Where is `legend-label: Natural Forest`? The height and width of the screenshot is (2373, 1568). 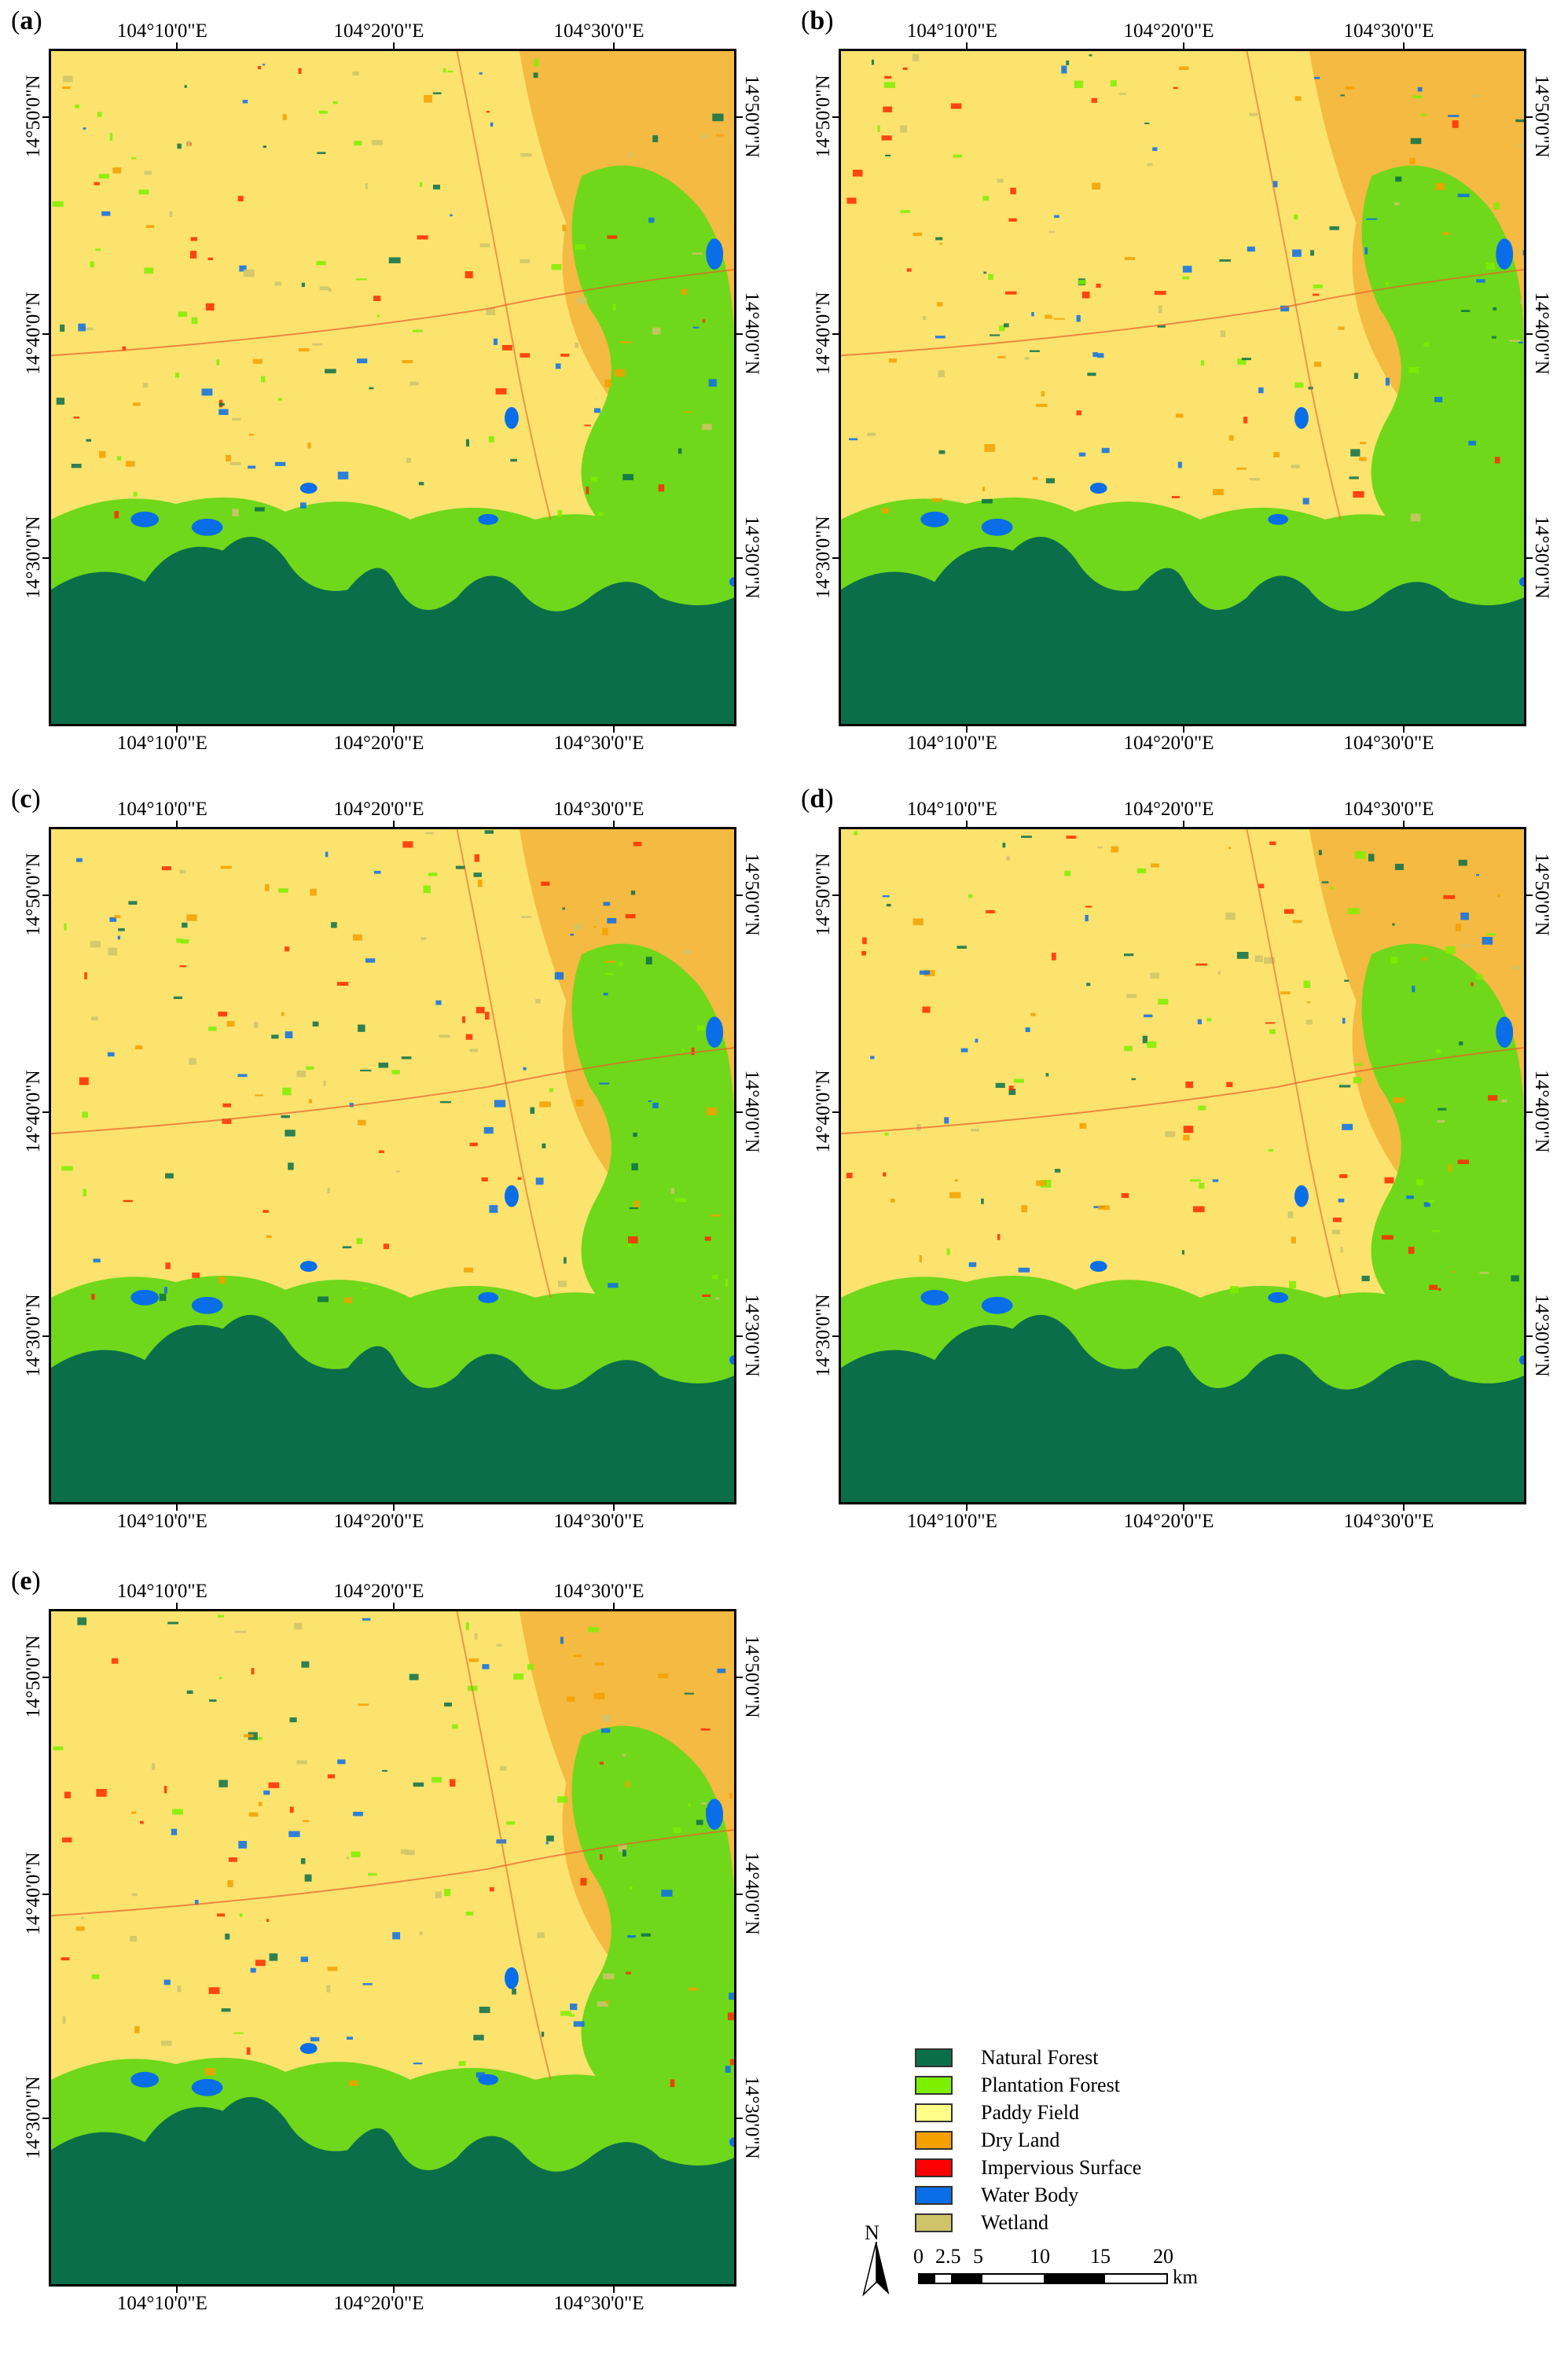
legend-label: Natural Forest is located at coordinates (1040, 2057).